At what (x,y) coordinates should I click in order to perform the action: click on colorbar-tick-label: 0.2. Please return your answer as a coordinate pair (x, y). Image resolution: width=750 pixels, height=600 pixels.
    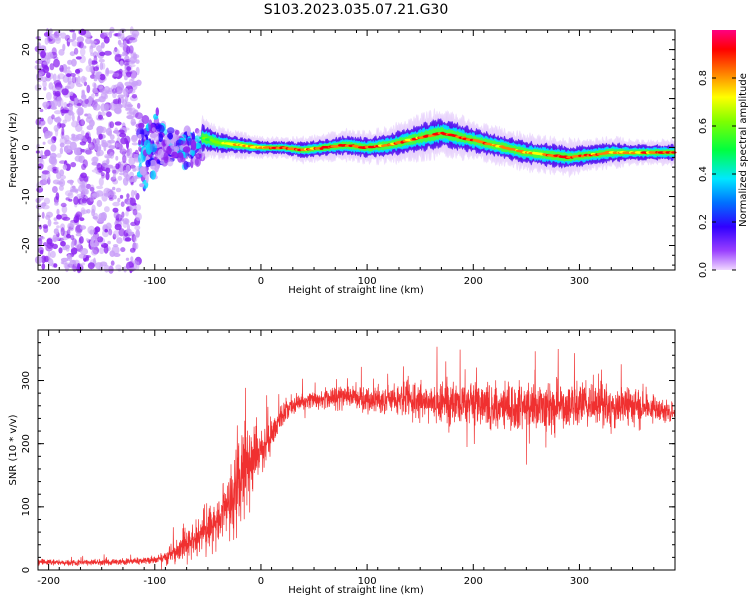
    Looking at the image, I should click on (703, 222).